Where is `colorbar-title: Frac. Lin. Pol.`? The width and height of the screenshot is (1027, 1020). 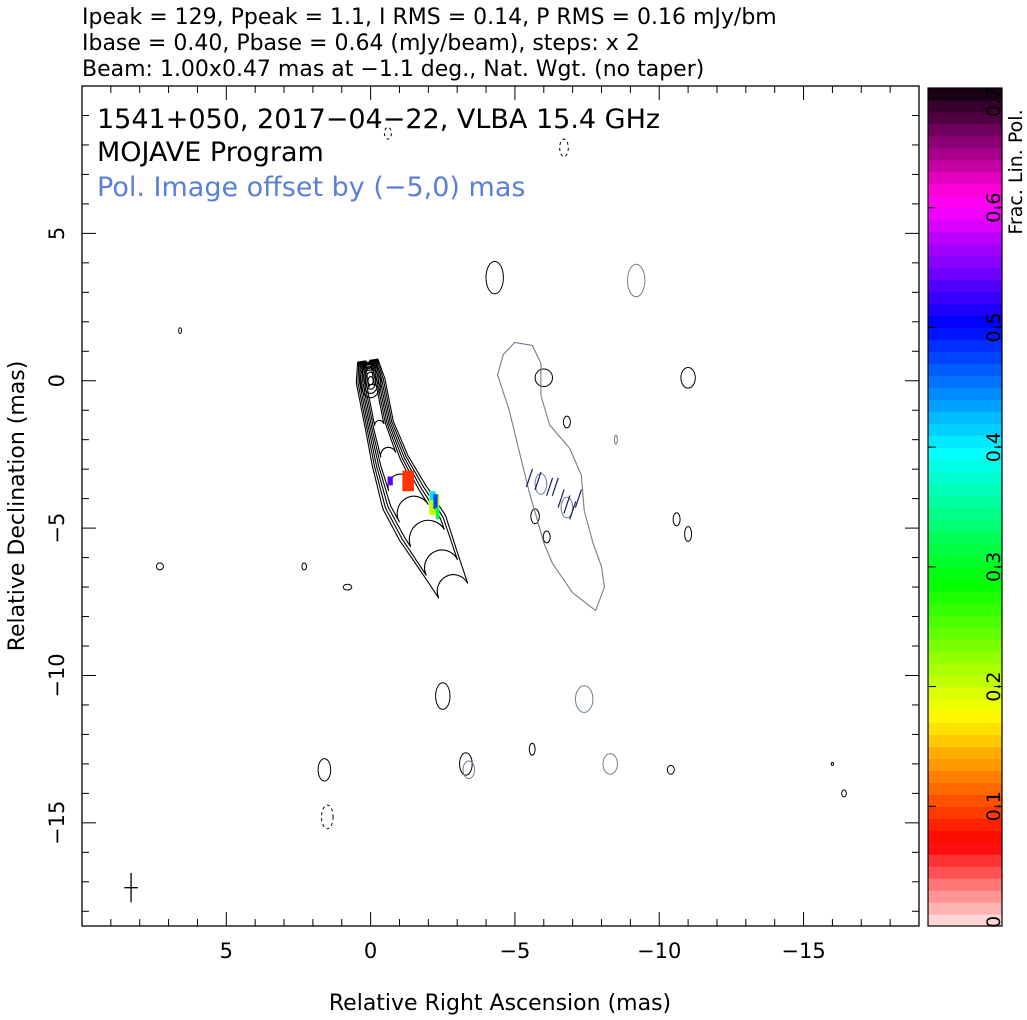
colorbar-title: Frac. Lin. Pol. is located at coordinates (1016, 171).